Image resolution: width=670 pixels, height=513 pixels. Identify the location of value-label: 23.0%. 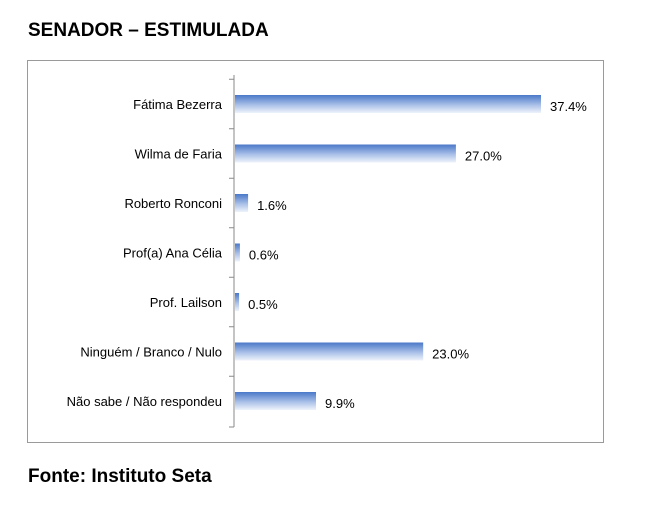
(450, 354).